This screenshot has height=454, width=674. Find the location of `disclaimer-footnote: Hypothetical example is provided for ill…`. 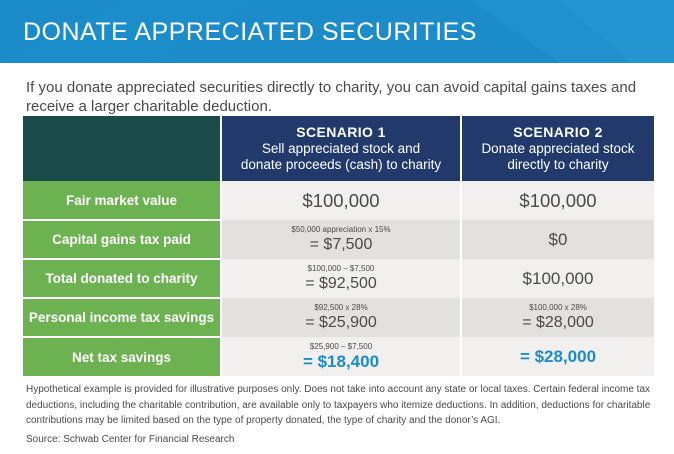

disclaimer-footnote: Hypothetical example is provided for ill… is located at coordinates (338, 405).